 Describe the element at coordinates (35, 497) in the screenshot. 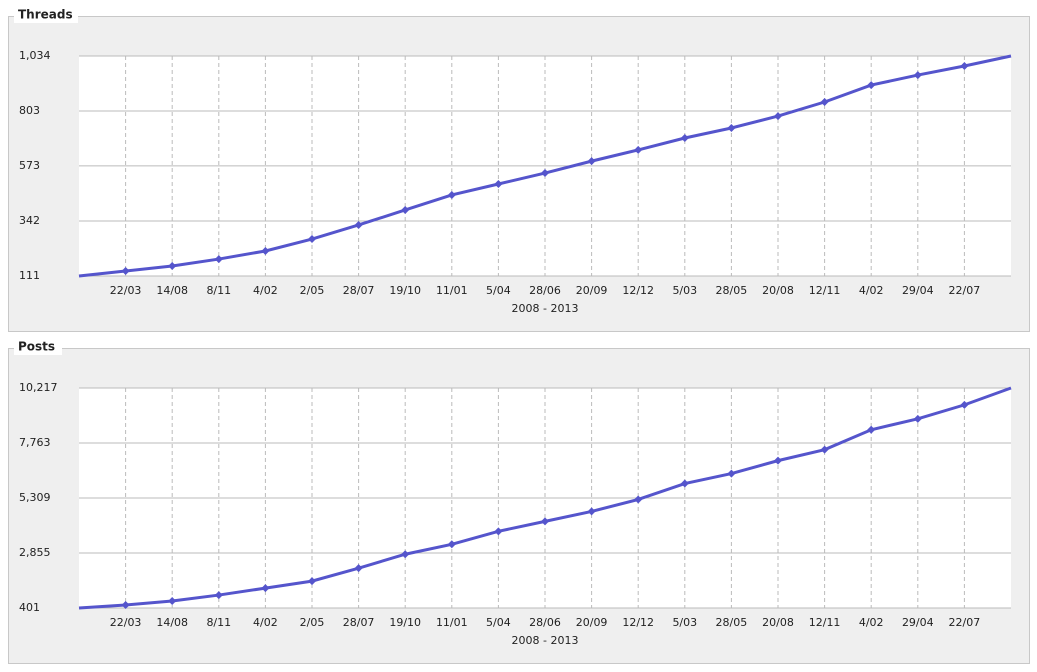

I see `y-tick-label: 5,309` at that location.